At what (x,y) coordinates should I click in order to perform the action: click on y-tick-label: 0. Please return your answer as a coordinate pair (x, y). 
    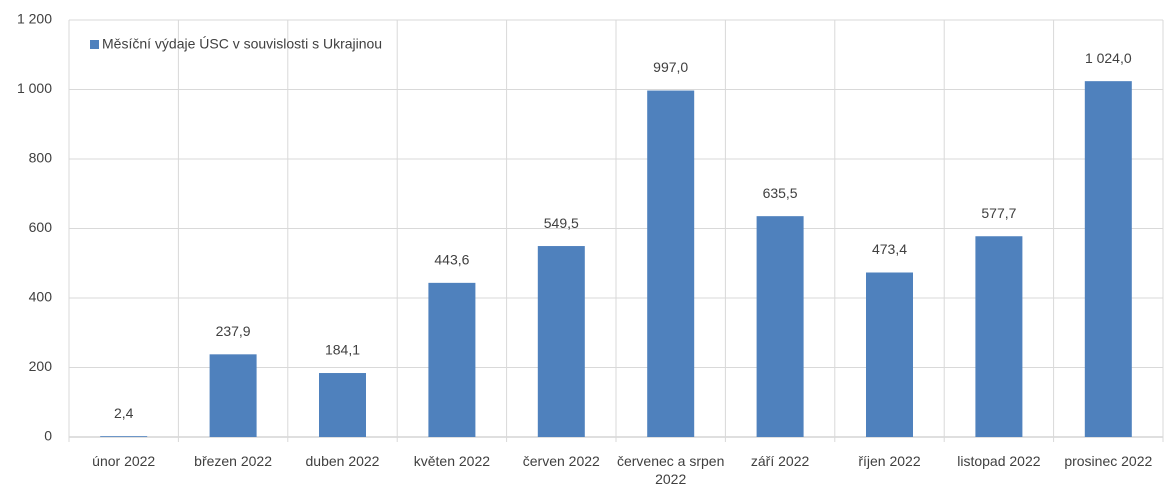
    Looking at the image, I should click on (48, 436).